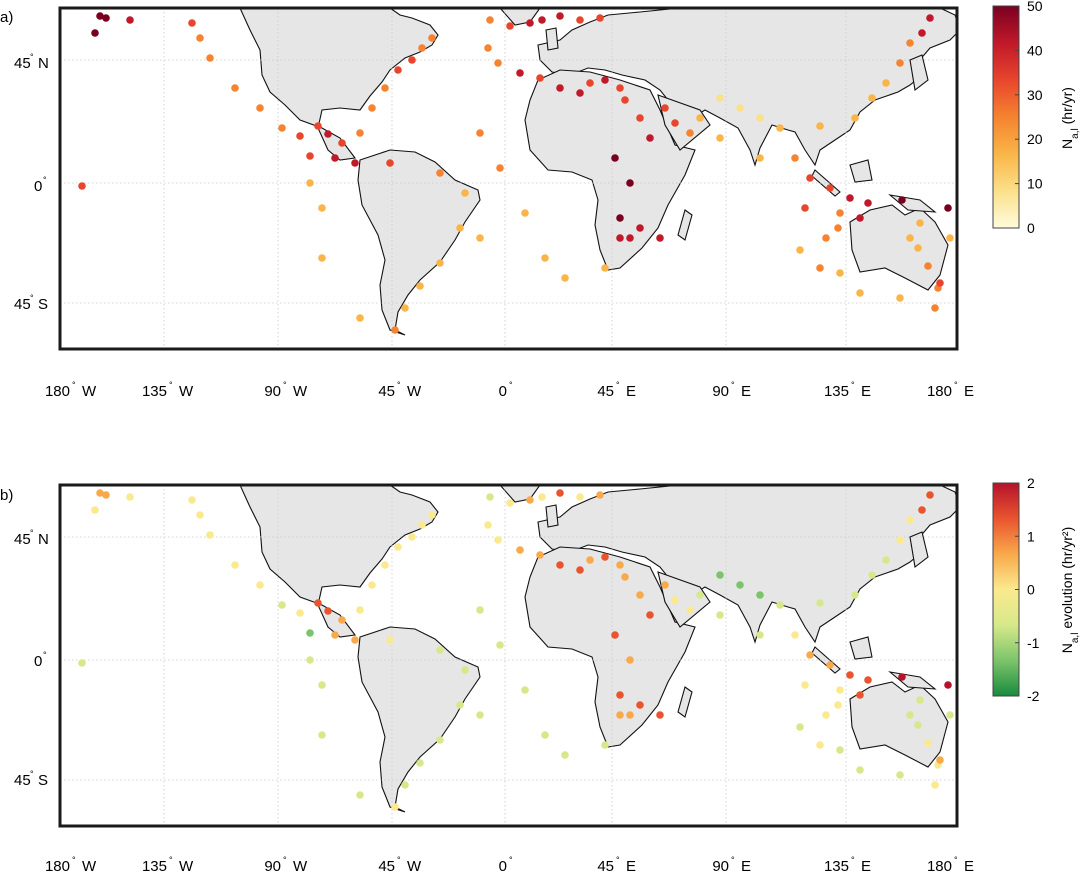 This screenshot has width=1080, height=878. I want to click on longitude-labels: 180 ° W 135 ° W 90 ° W 45 ° W 0 ° 45 ° E 90 ° E 135 ° E 180 ° E, so click(509, 390).